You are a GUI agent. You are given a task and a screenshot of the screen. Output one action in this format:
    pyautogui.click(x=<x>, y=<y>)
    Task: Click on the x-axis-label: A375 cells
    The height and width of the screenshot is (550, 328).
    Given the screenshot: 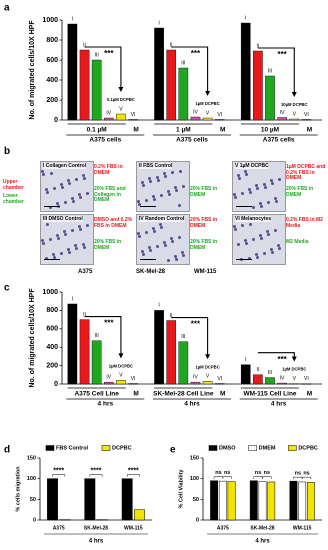 What is the action you would take?
    pyautogui.click(x=105, y=140)
    